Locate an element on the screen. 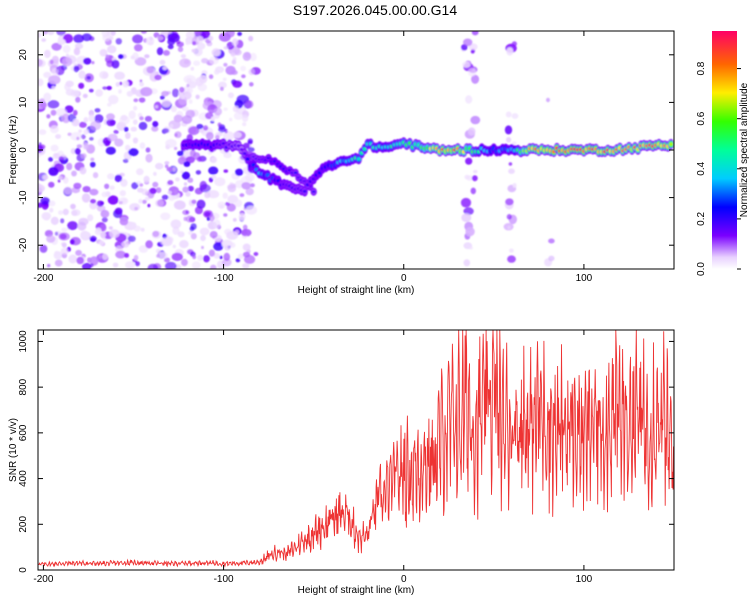 This screenshot has height=600, width=750. colorbar-tick-label: 0.8 is located at coordinates (701, 68).